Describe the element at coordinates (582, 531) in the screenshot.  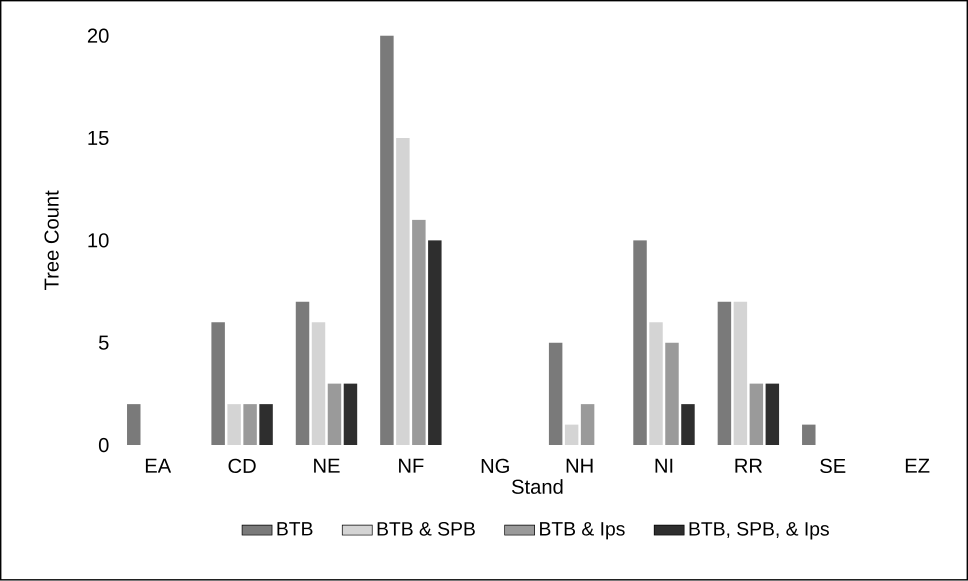
I see `legend-label: BTB & Ips` at that location.